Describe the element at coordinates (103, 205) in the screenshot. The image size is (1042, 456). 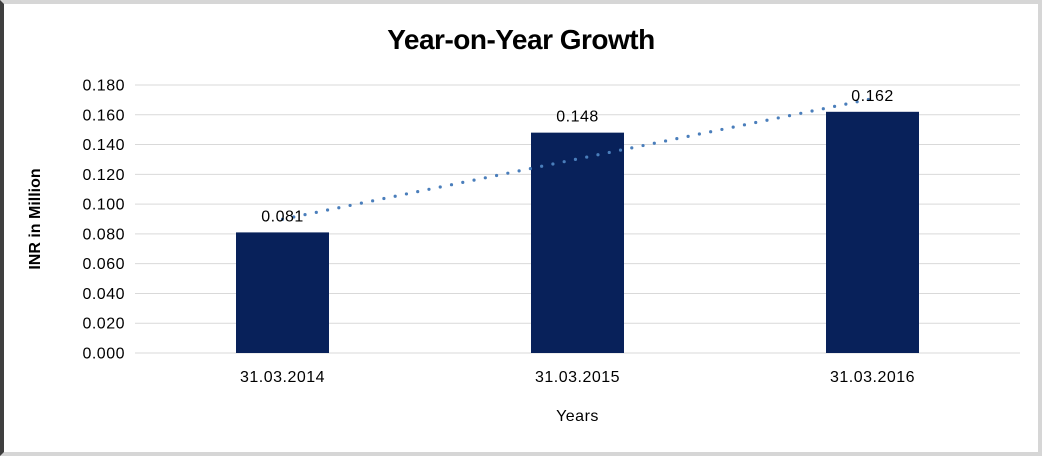
I see `y-tick-label: 0.100` at that location.